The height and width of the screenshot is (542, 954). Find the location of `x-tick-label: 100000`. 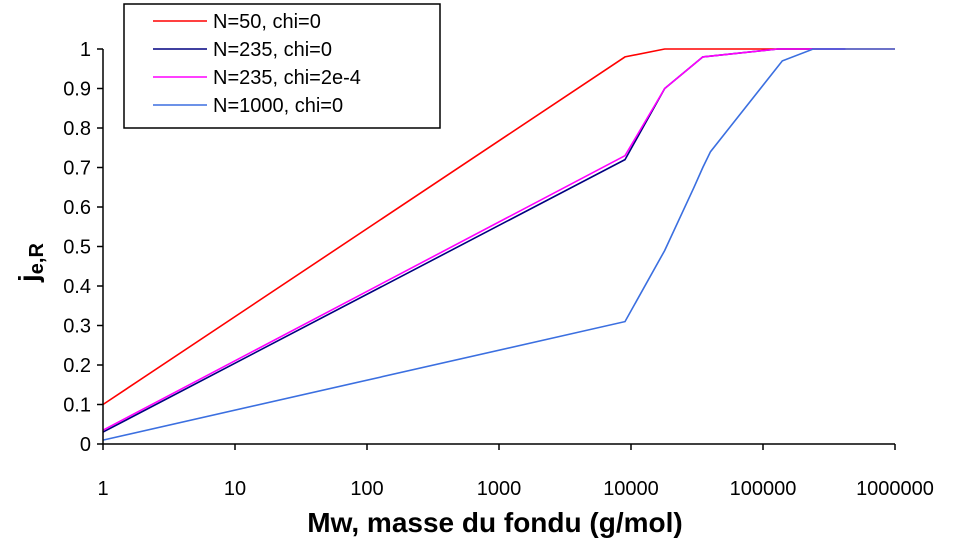

x-tick-label: 100000 is located at coordinates (763, 489).